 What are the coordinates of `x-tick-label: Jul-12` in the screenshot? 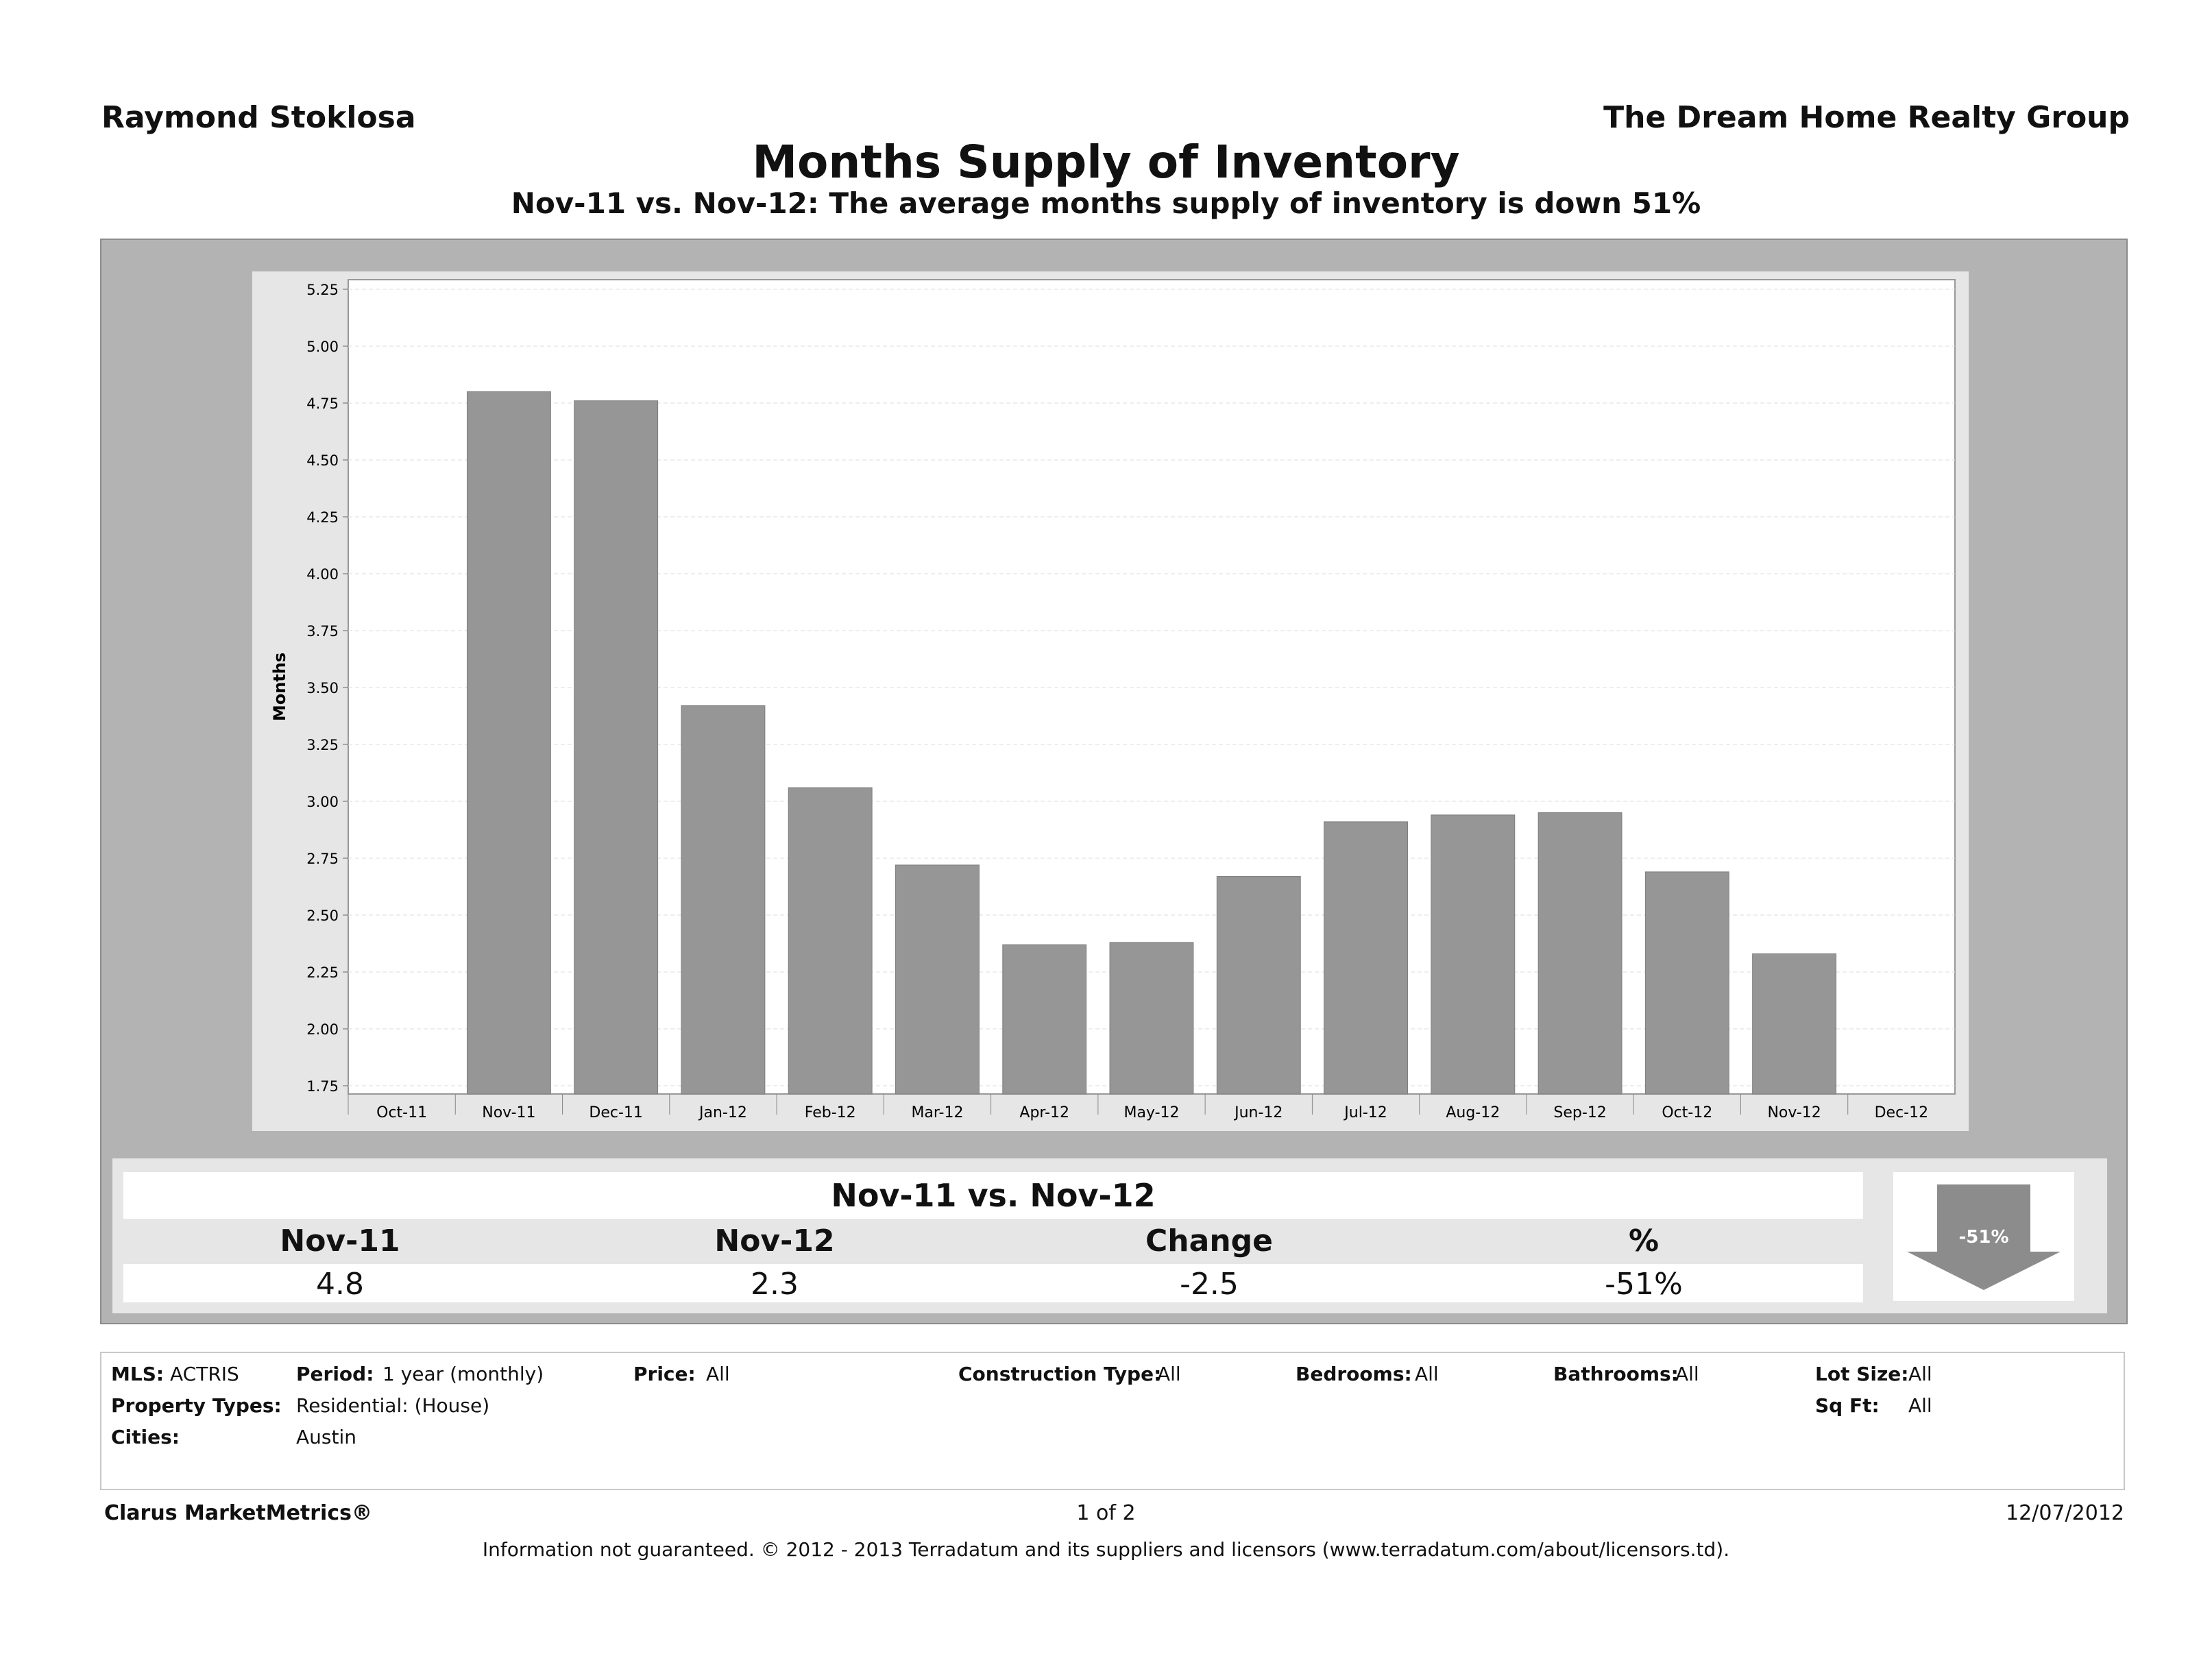 It's located at (1365, 1112).